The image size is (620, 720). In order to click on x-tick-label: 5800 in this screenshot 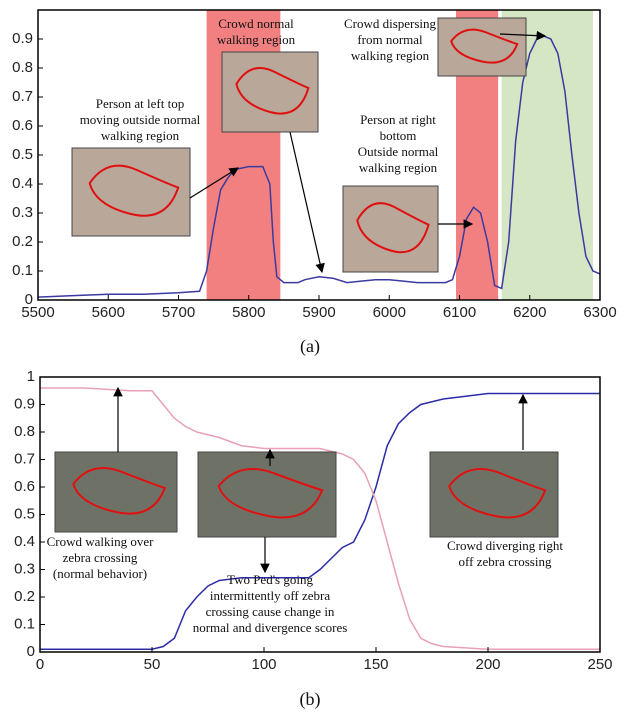, I will do `click(248, 312)`.